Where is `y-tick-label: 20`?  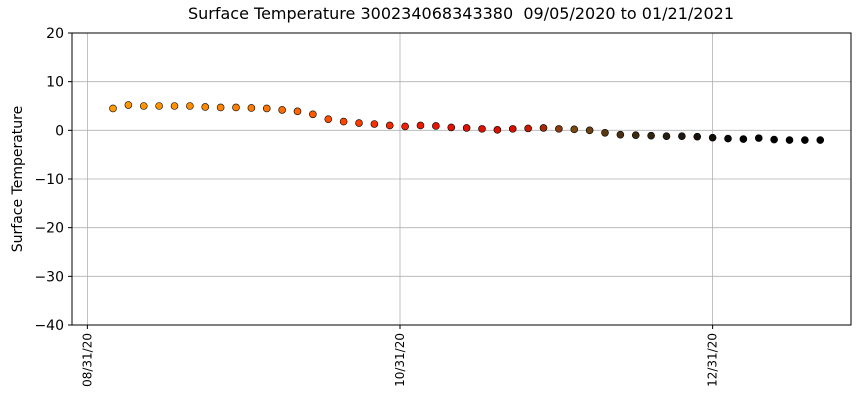
y-tick-label: 20 is located at coordinates (55, 34).